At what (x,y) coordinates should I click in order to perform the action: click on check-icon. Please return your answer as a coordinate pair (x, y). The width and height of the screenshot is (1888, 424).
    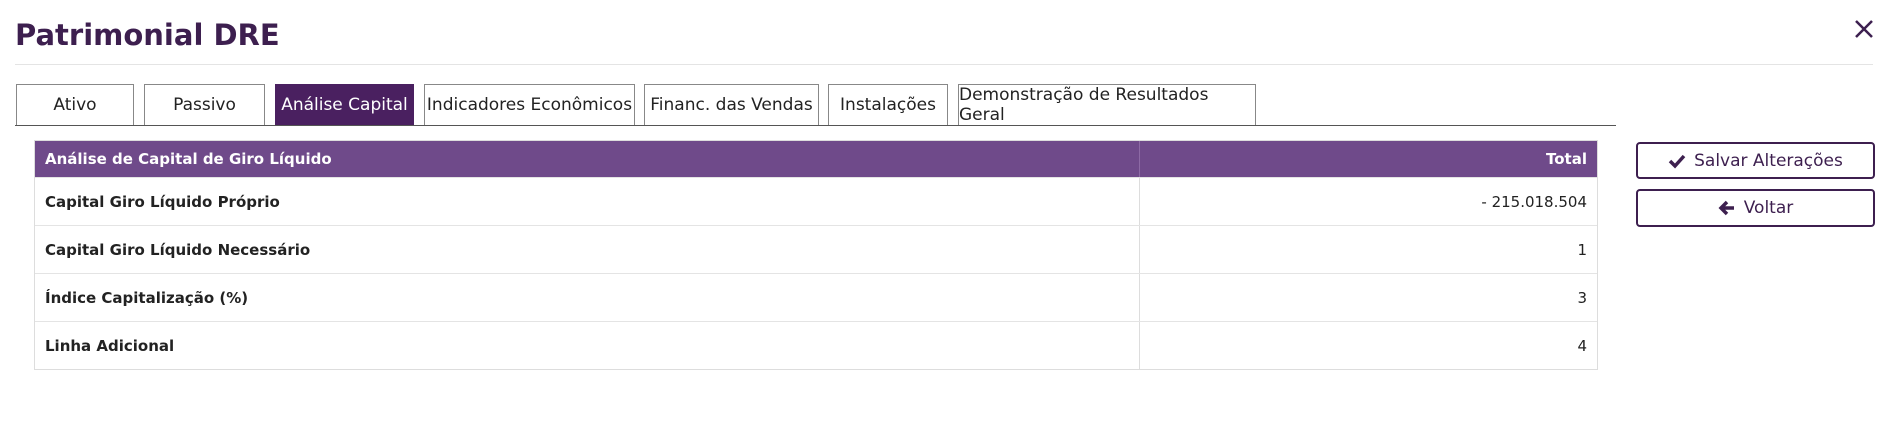
    Looking at the image, I should click on (1677, 161).